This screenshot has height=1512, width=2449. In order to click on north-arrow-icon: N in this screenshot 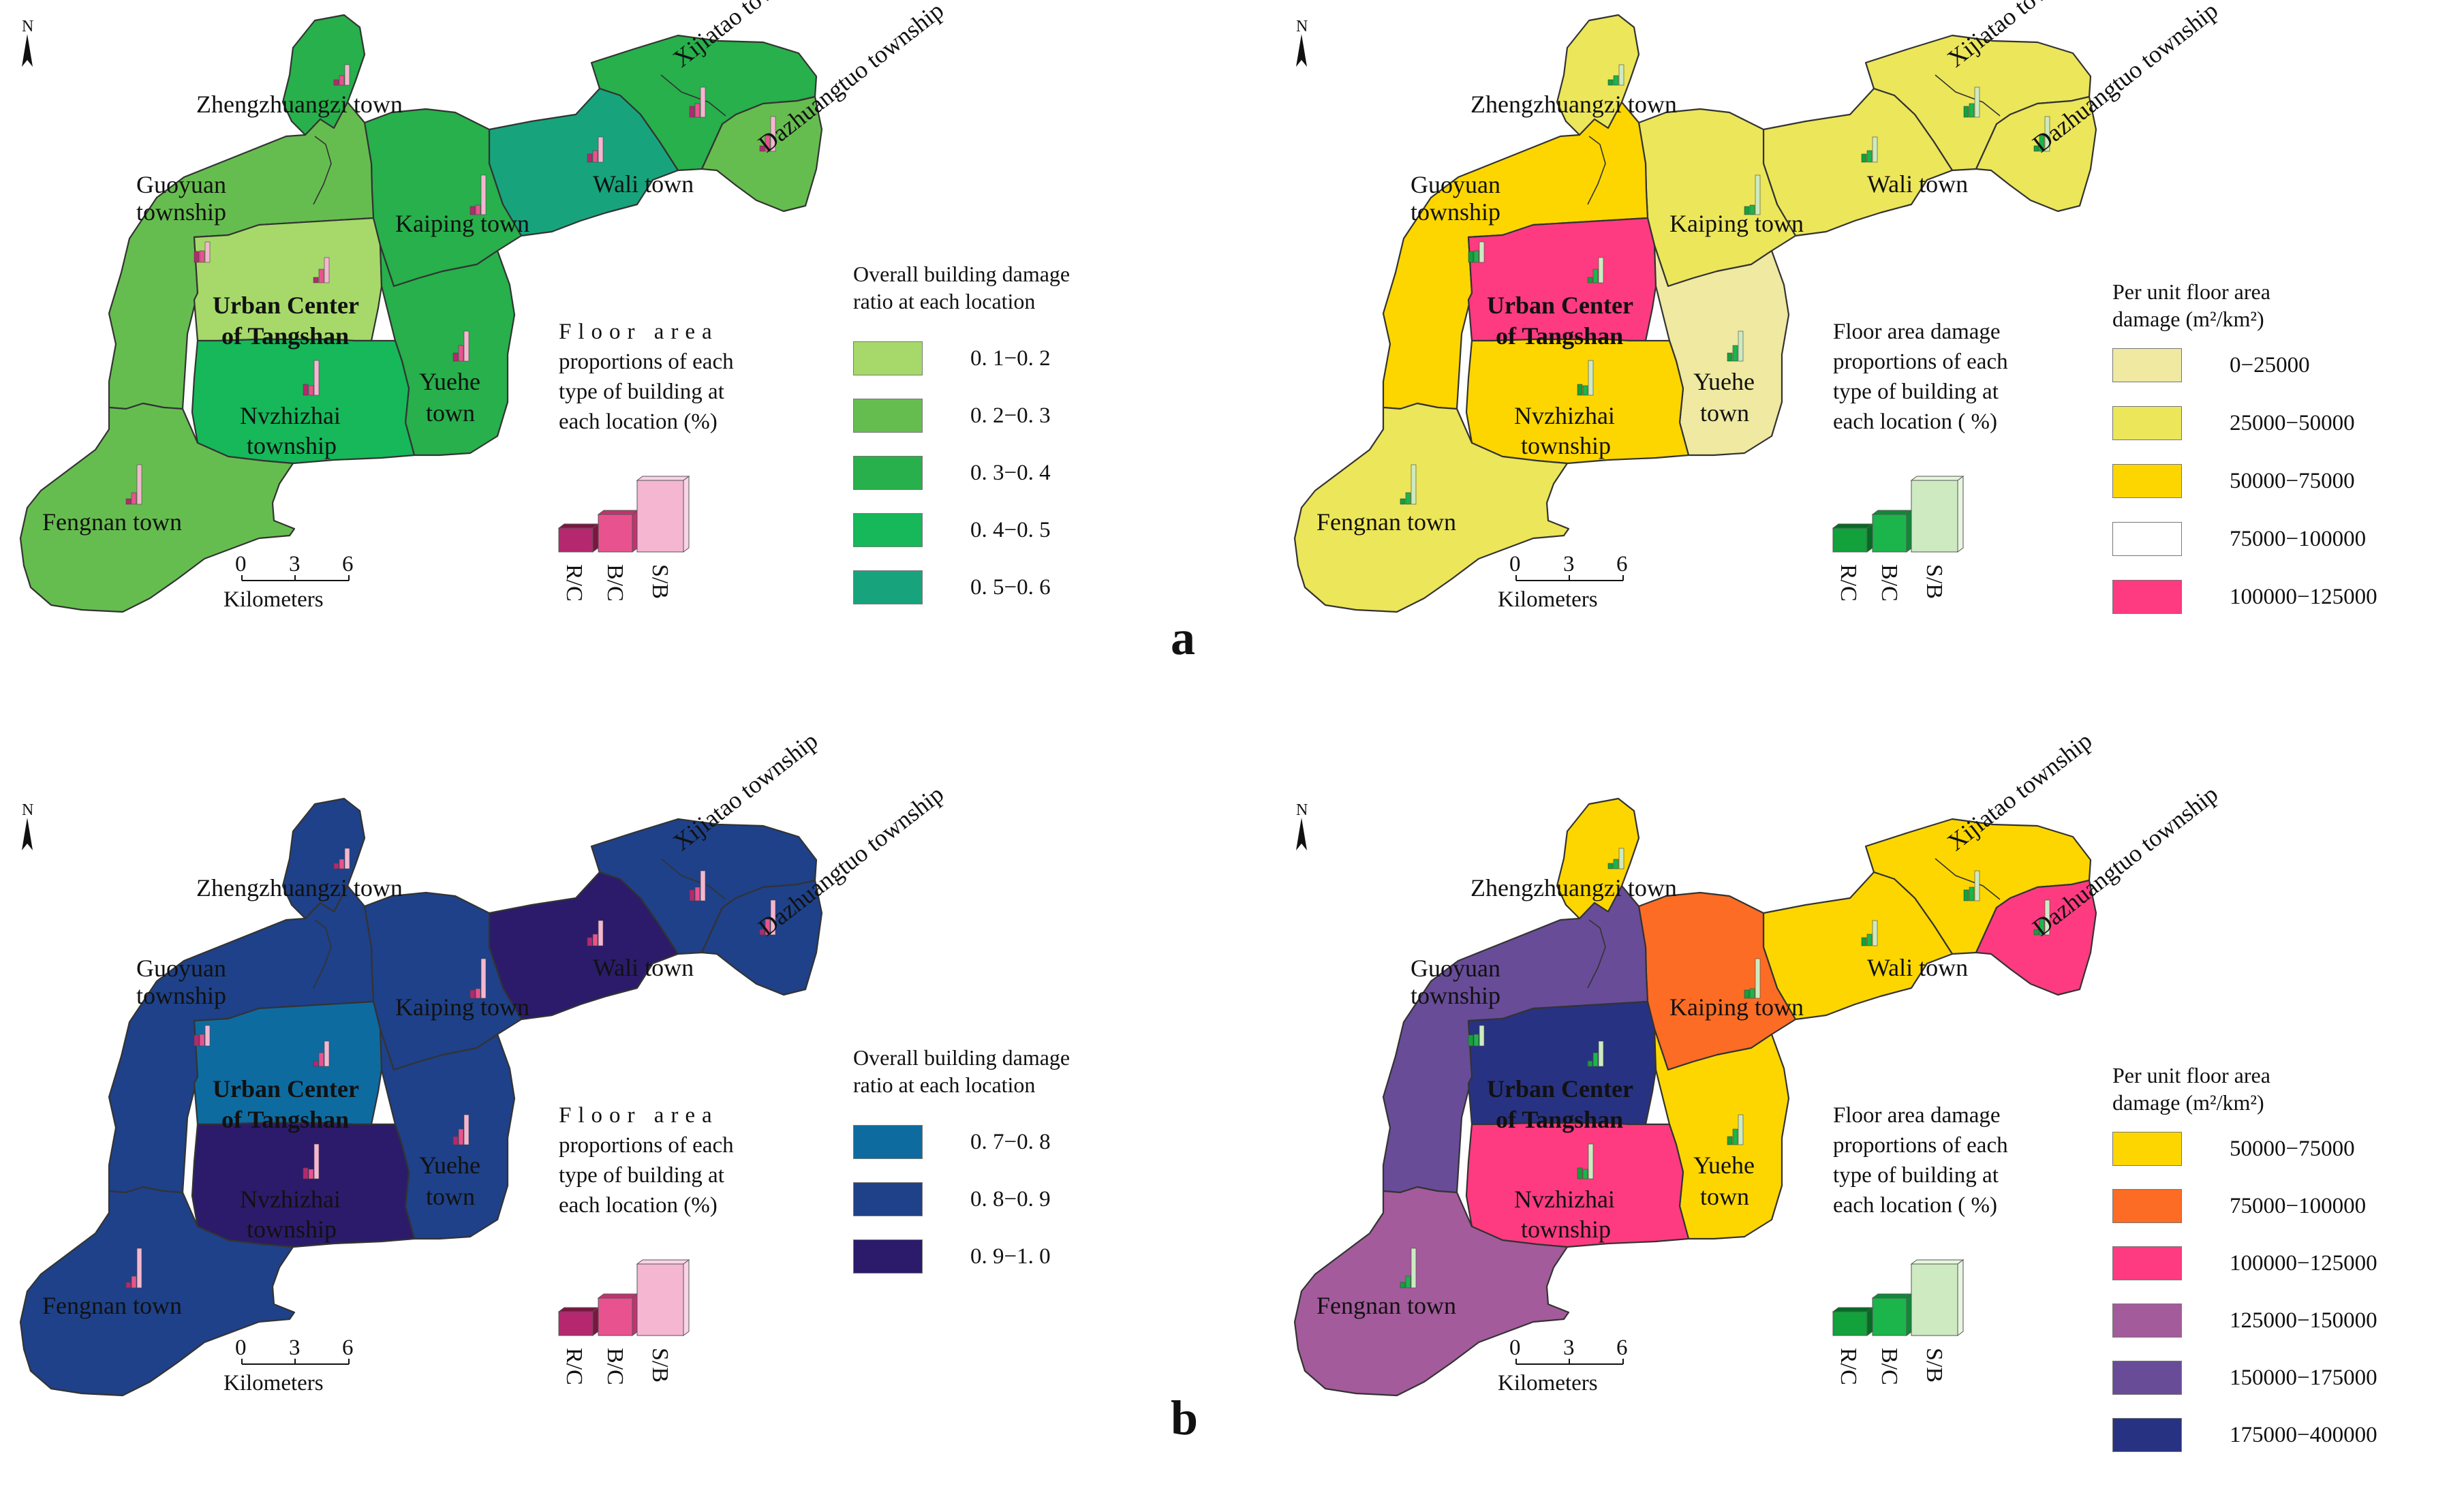, I will do `click(1302, 42)`.